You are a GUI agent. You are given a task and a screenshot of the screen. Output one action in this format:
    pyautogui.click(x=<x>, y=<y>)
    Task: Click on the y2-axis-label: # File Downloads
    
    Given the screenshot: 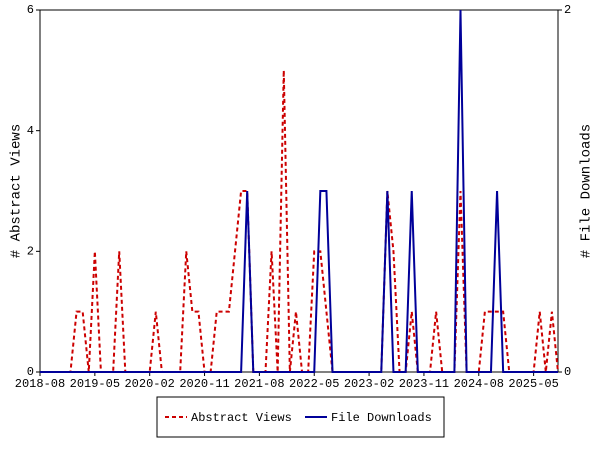 What is the action you would take?
    pyautogui.click(x=587, y=191)
    